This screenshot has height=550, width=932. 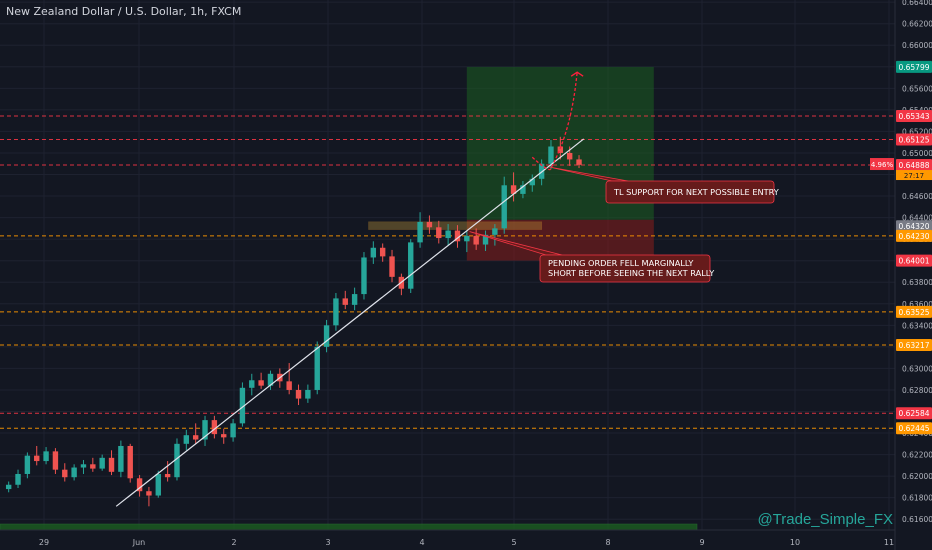 I want to click on price-label-text: 0.62445, so click(x=913, y=428).